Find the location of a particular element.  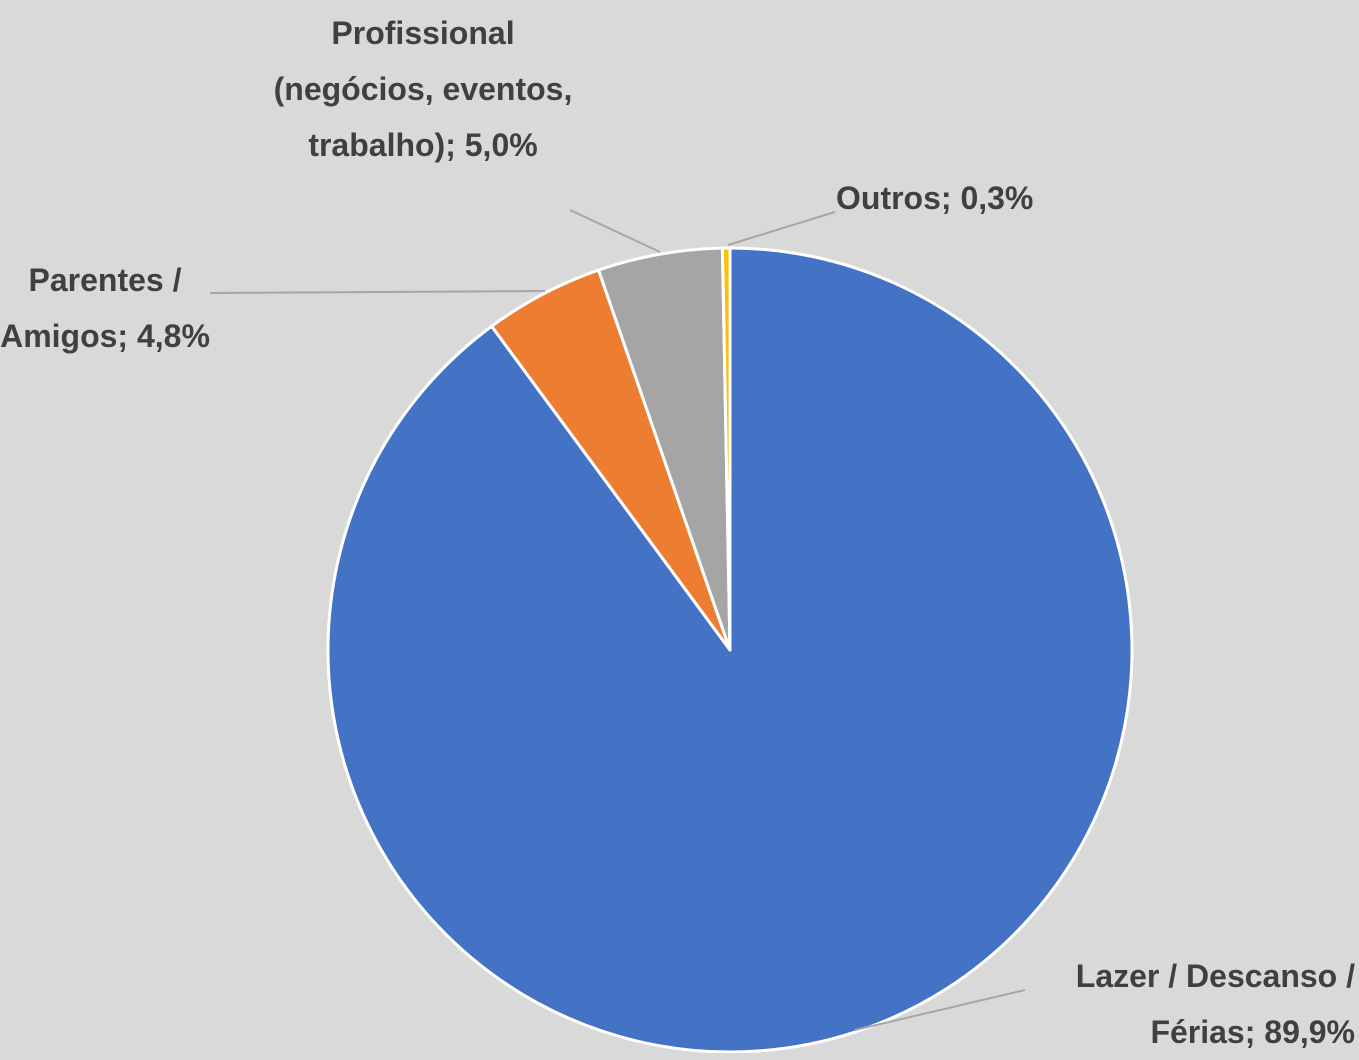

pie-slice is located at coordinates (726, 449).